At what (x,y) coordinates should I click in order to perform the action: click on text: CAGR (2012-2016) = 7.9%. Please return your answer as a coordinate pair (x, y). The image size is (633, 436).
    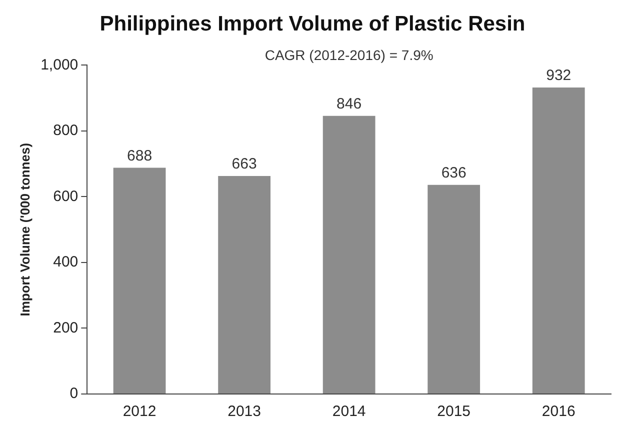
    Looking at the image, I should click on (349, 55).